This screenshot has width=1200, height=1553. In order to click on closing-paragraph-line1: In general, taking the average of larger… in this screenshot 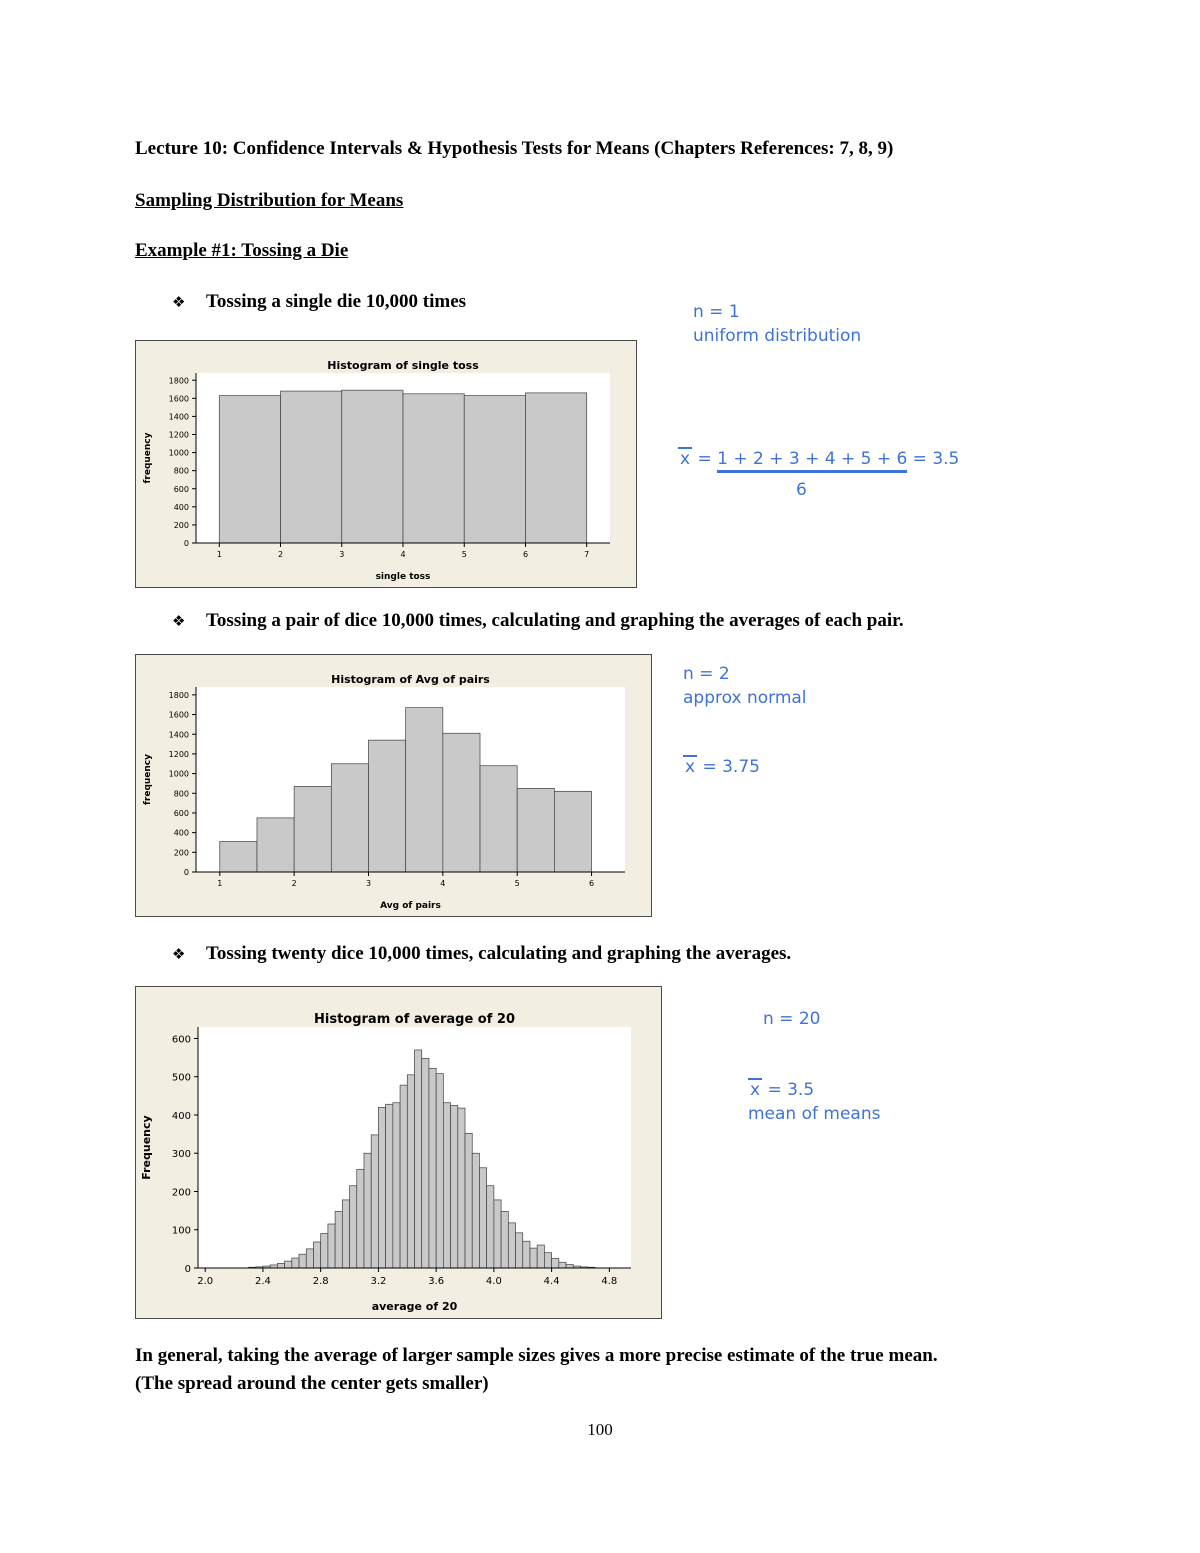, I will do `click(536, 1355)`.